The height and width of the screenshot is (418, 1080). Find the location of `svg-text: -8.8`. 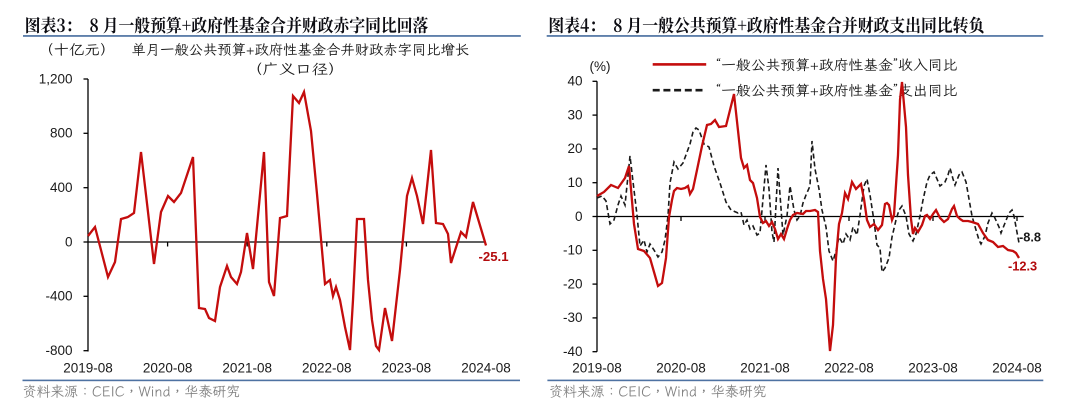

svg-text: -8.8 is located at coordinates (1030, 237).